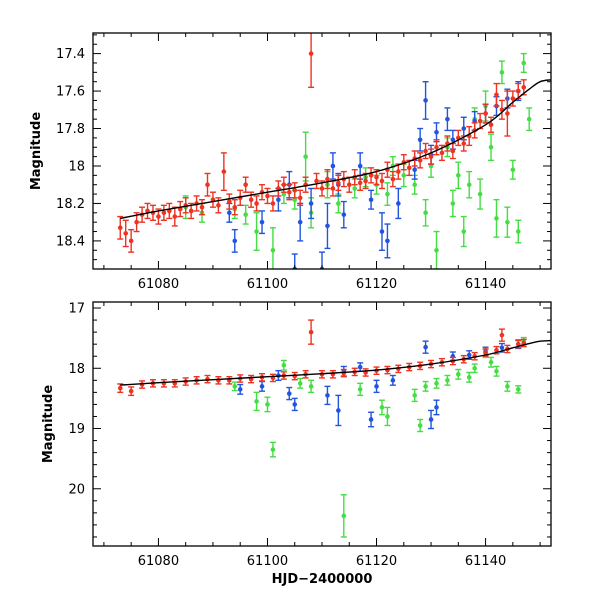 Image resolution: width=600 pixels, height=600 pixels. I want to click on bottom-panel-x-axis-label: HJD−2400000, so click(322, 579).